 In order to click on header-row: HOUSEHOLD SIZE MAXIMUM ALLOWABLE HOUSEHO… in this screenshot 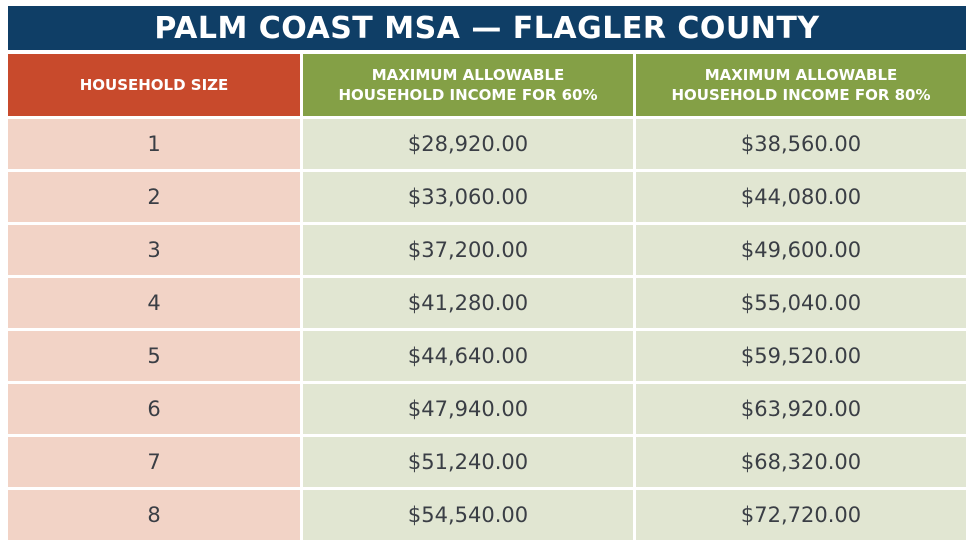, I will do `click(487, 85)`.